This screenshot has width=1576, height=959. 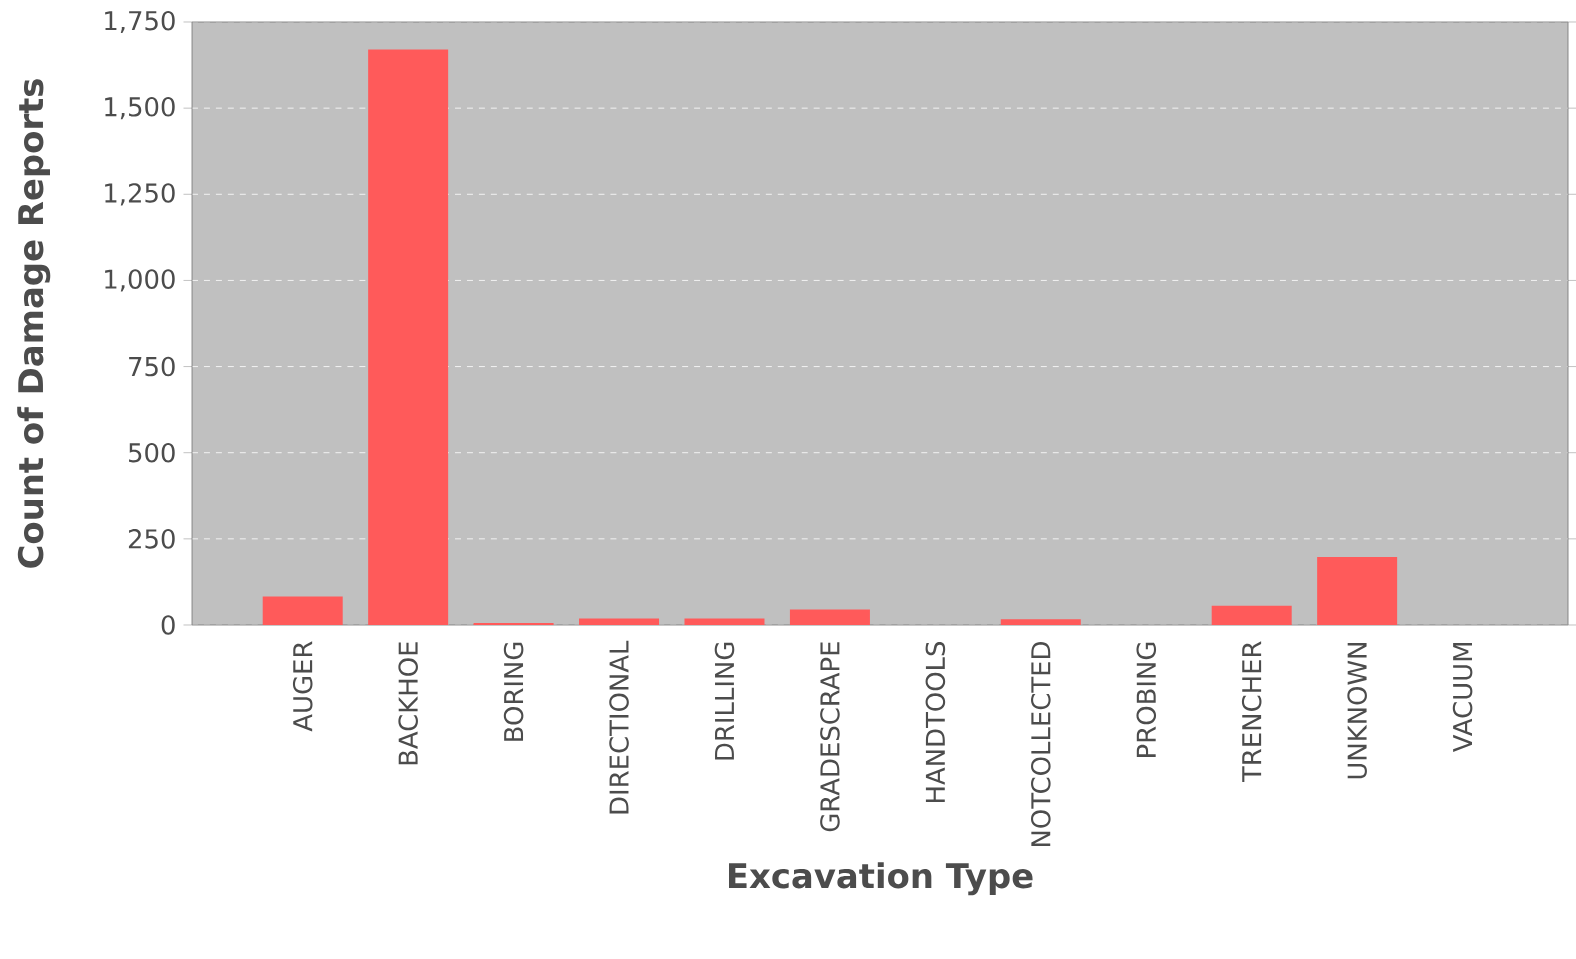 What do you see at coordinates (168, 625) in the screenshot?
I see `y-tick-label: 0` at bounding box center [168, 625].